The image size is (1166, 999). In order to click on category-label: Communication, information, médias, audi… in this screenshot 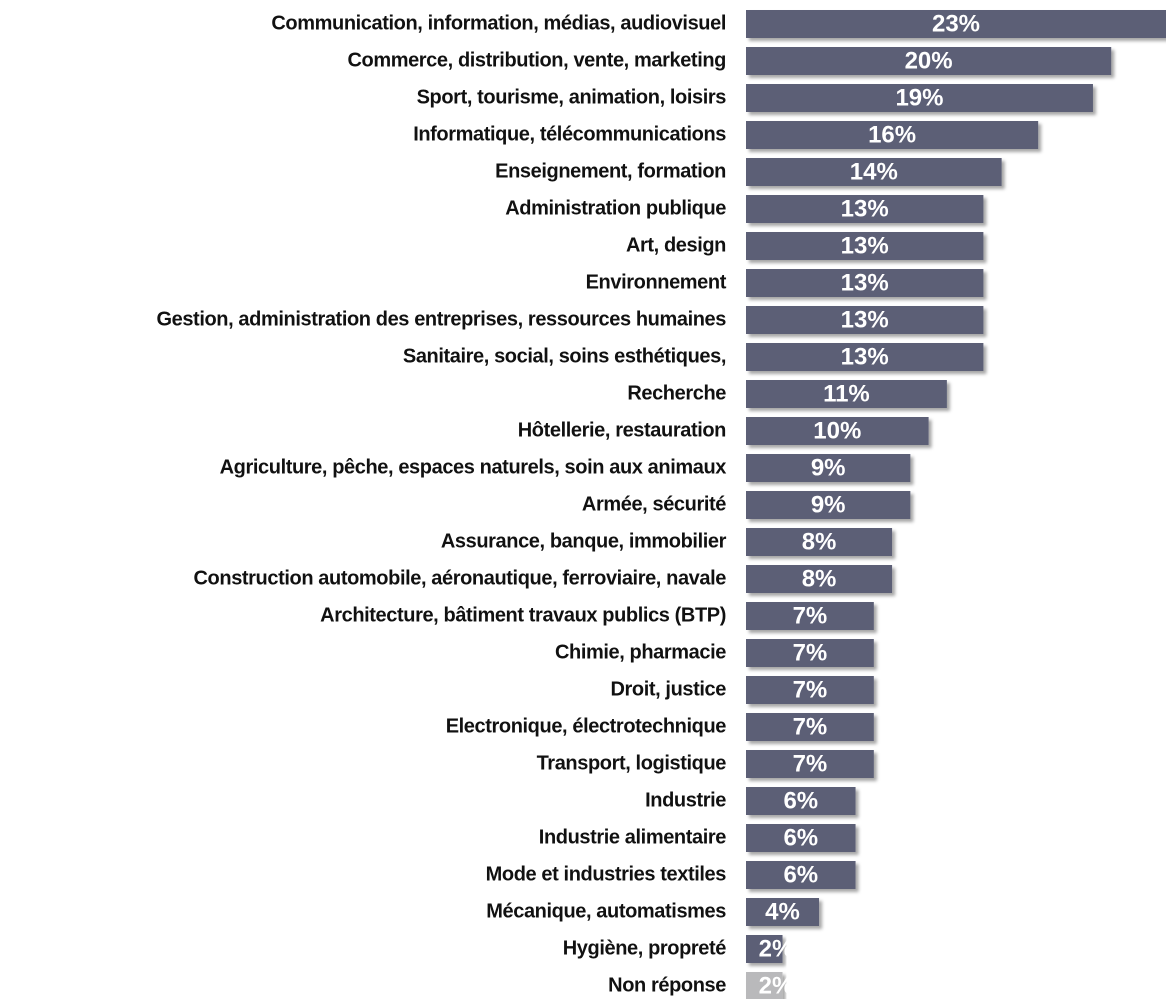, I will do `click(498, 23)`.